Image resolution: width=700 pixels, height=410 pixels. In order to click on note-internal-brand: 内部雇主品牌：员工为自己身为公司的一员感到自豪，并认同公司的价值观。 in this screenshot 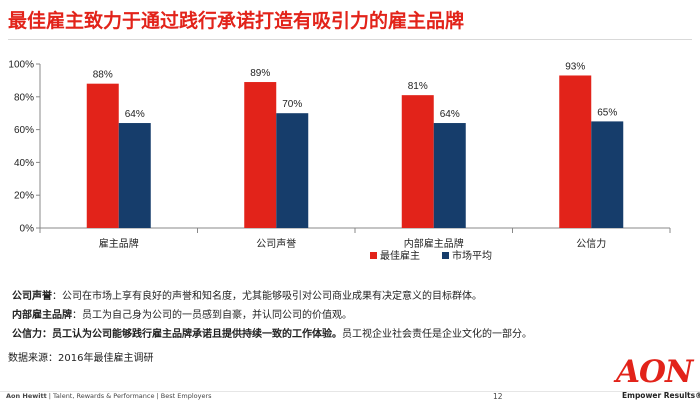, I will do `click(342, 315)`.